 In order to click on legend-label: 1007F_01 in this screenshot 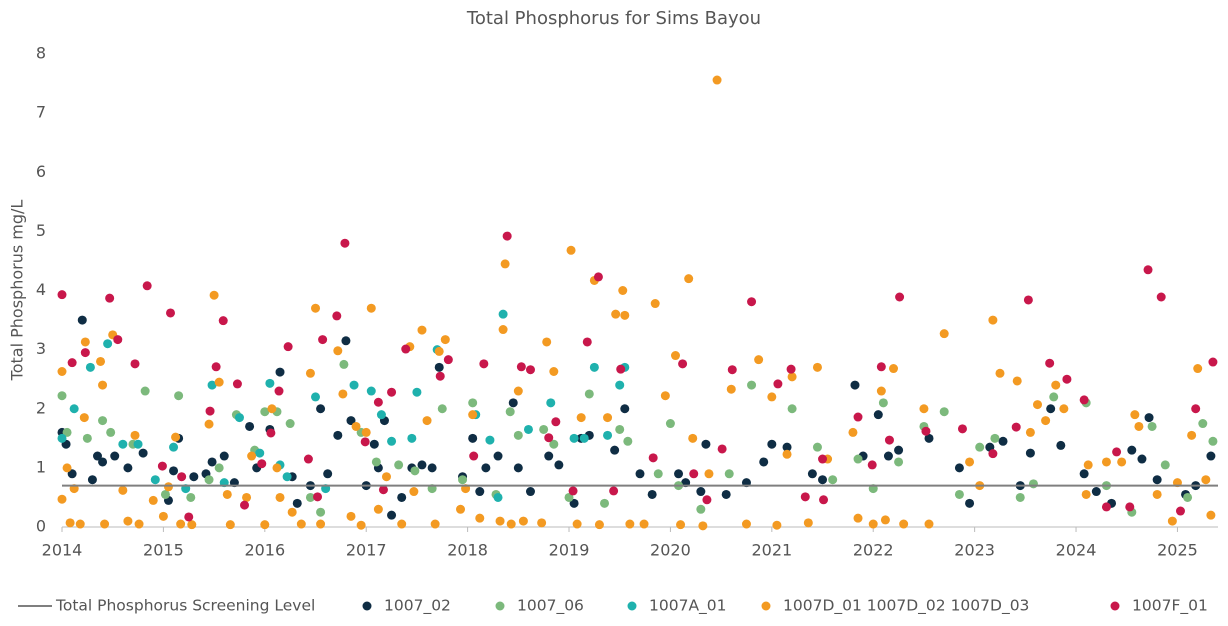, I will do `click(1170, 606)`.